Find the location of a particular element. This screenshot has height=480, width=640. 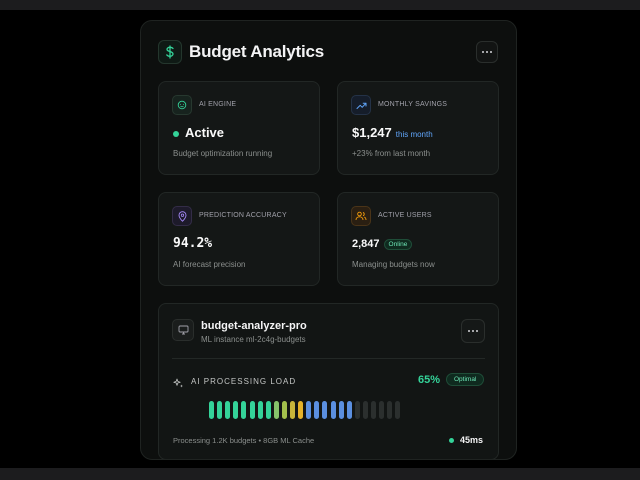

users-description: Managing budgets now is located at coordinates (393, 264).